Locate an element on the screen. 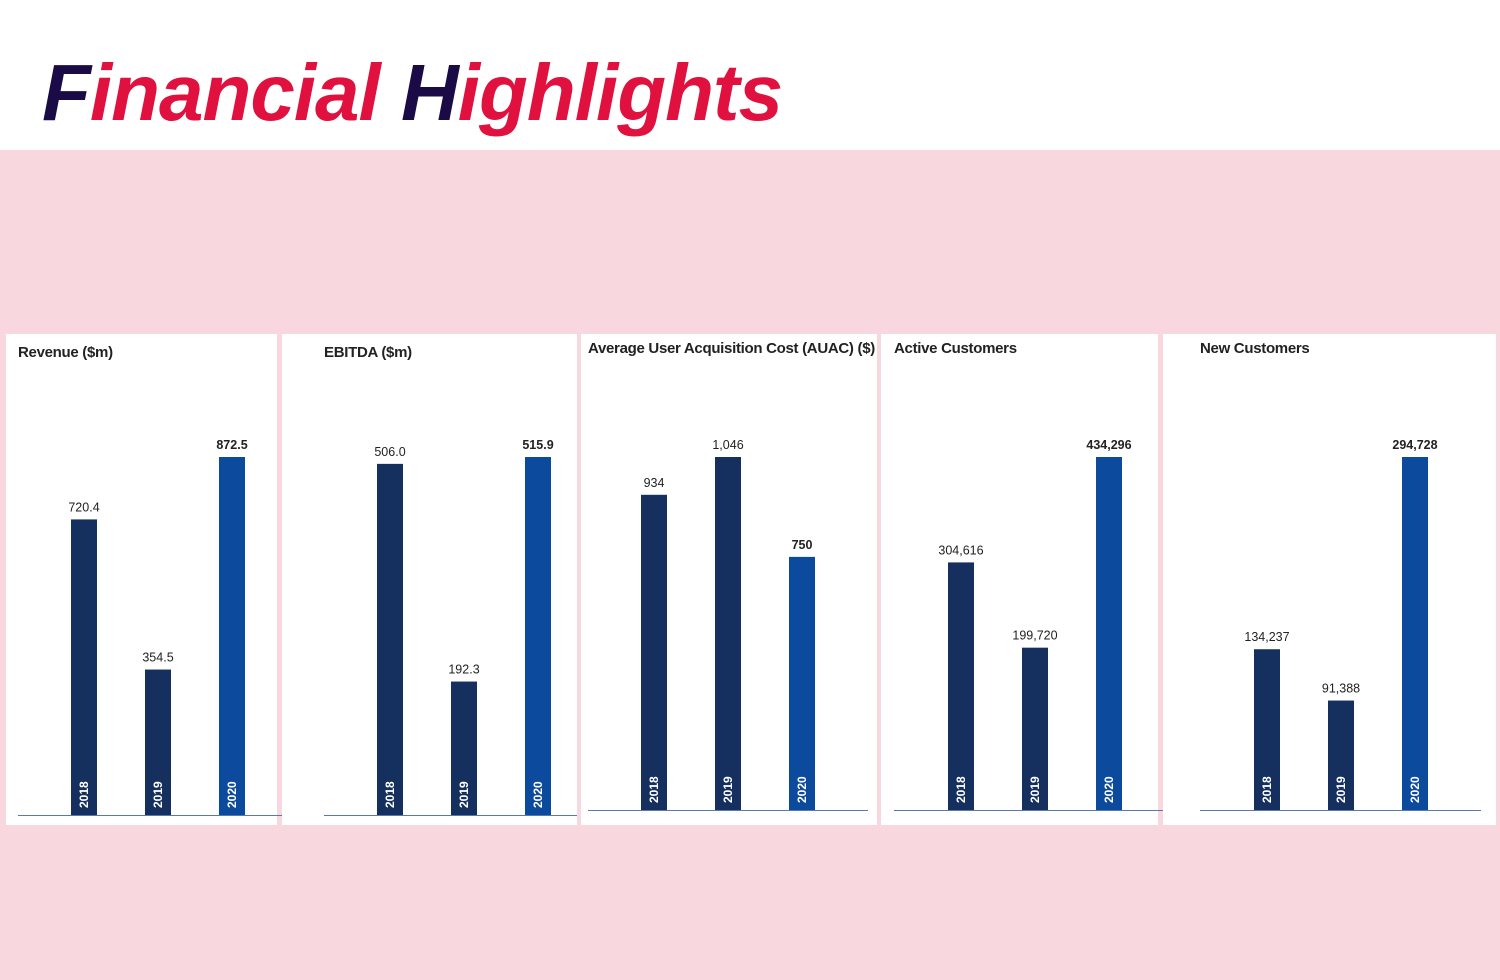 The height and width of the screenshot is (980, 1500). value-label: 304,616 is located at coordinates (960, 550).